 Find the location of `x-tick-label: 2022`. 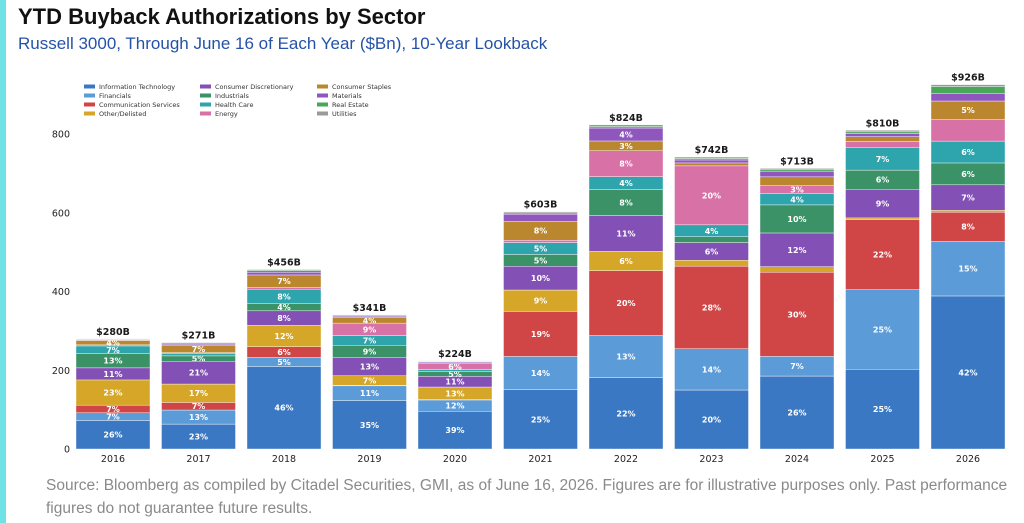

x-tick-label: 2022 is located at coordinates (626, 459).